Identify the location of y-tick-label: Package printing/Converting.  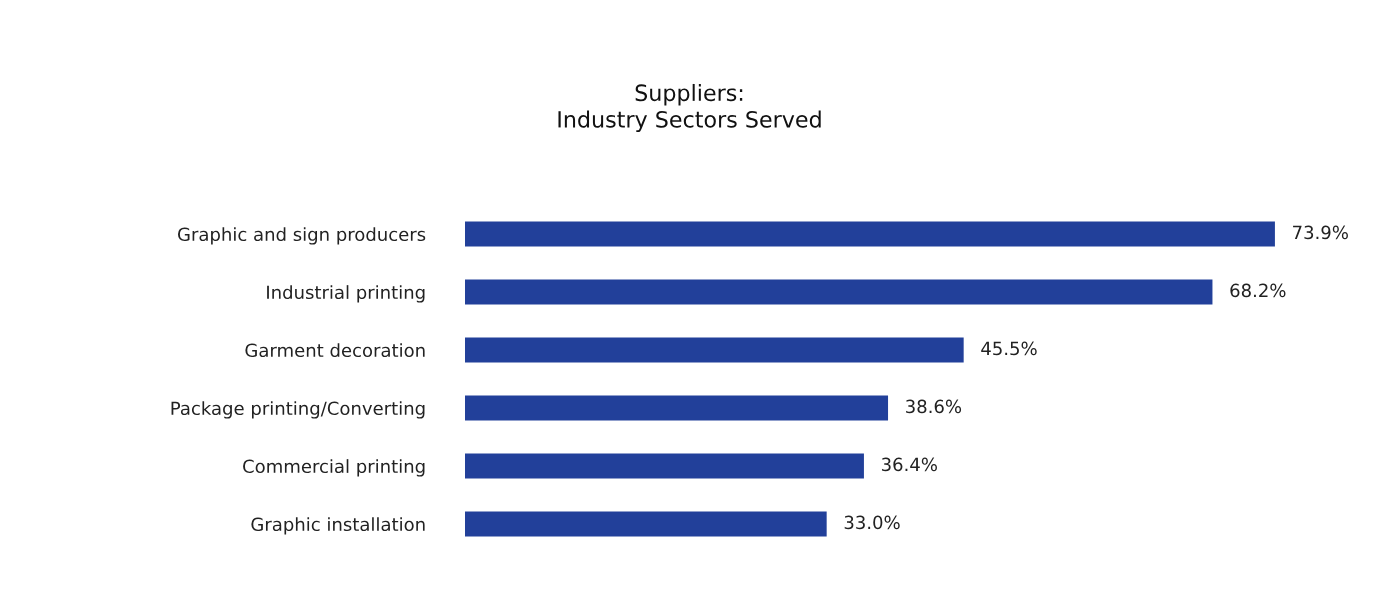
(298, 410).